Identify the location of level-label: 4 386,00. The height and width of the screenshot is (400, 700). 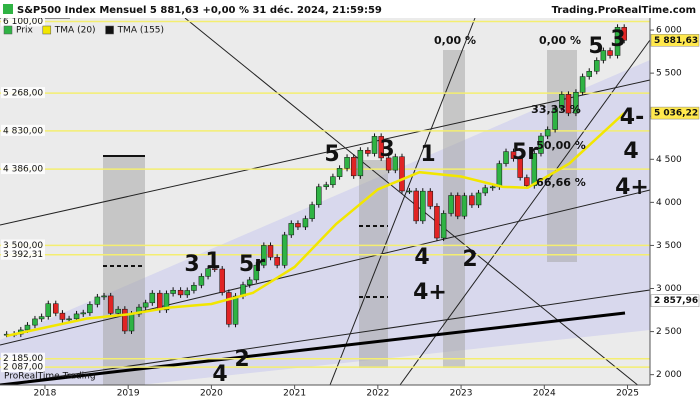
(23, 170).